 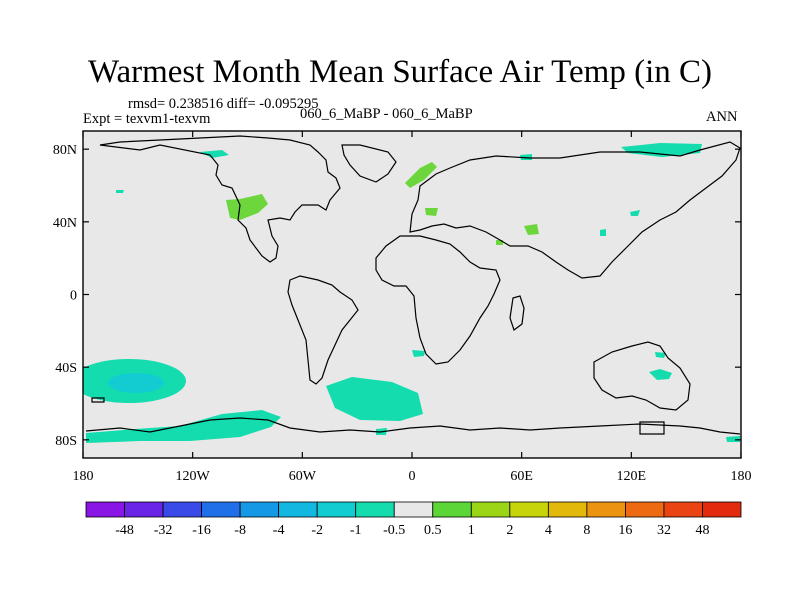 I want to click on colorbar-label: 16, so click(x=625, y=530).